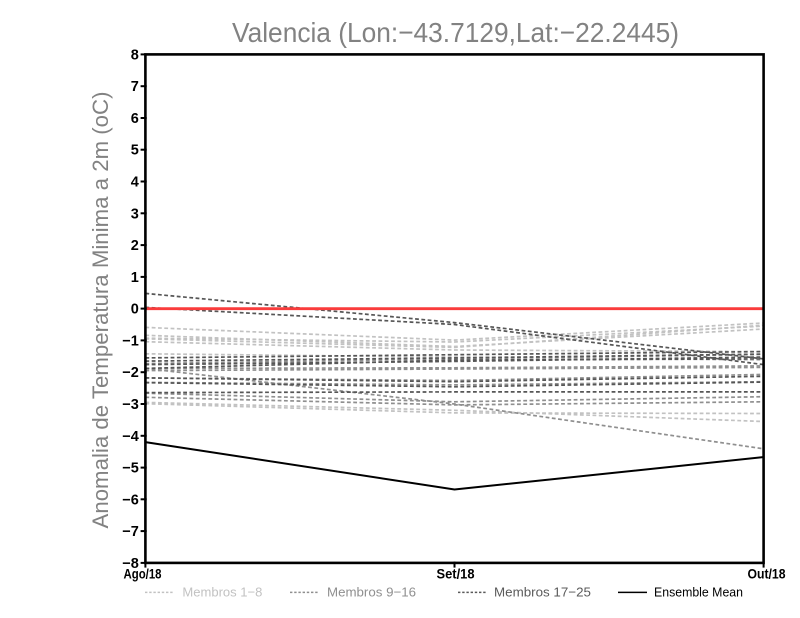 This screenshot has width=800, height=618. Describe the element at coordinates (135, 278) in the screenshot. I see `svg-text: 1` at that location.